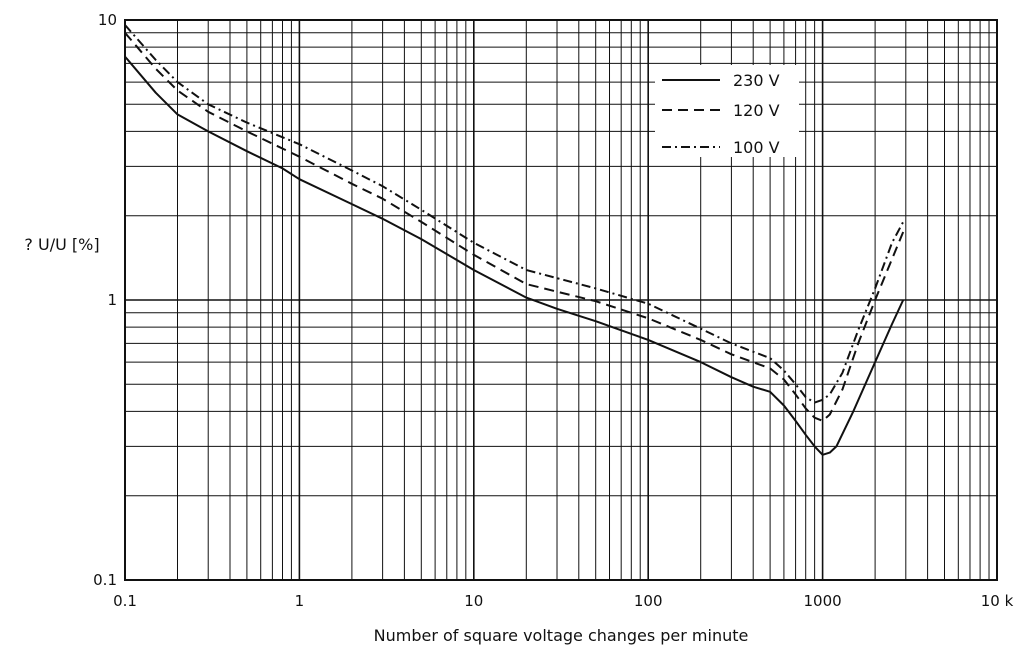 The image size is (1021, 651). I want to click on legend-item-120v: 120 V, so click(721, 110).